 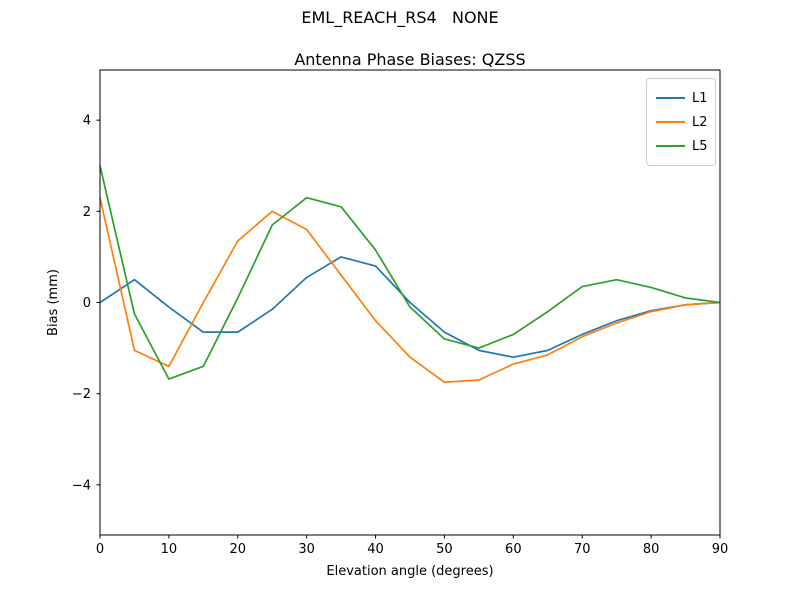 I want to click on y-tick-label: 0, so click(x=87, y=303).